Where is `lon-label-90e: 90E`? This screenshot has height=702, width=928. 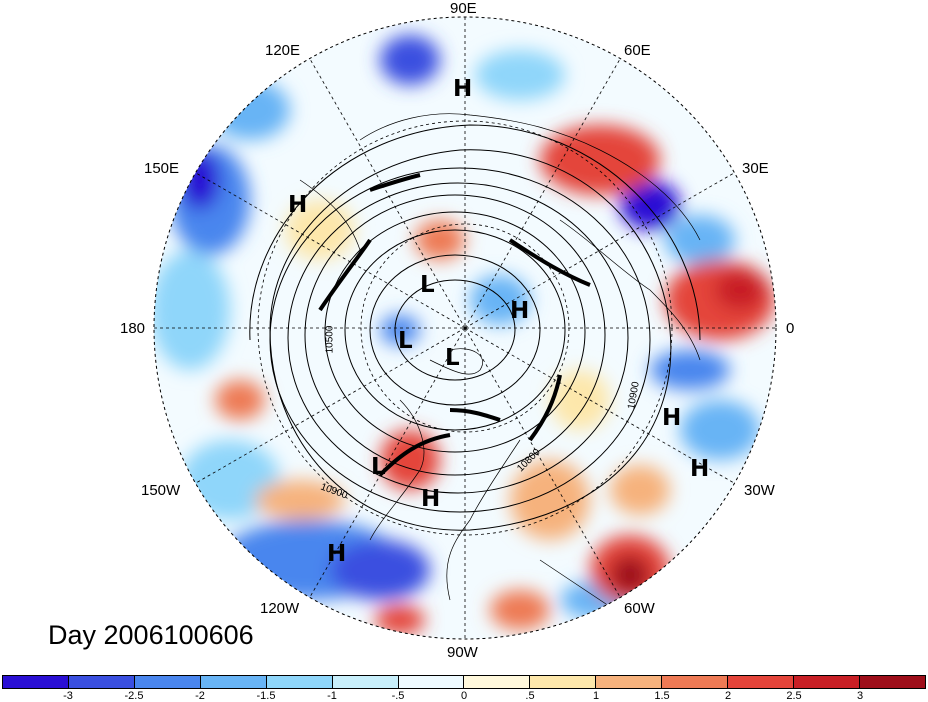 lon-label-90e: 90E is located at coordinates (463, 8).